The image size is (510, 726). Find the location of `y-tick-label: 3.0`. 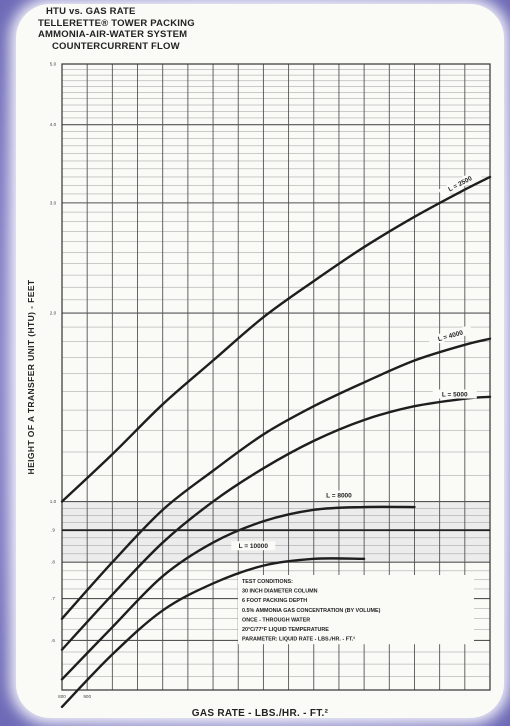

y-tick-label: 3.0 is located at coordinates (53, 202).